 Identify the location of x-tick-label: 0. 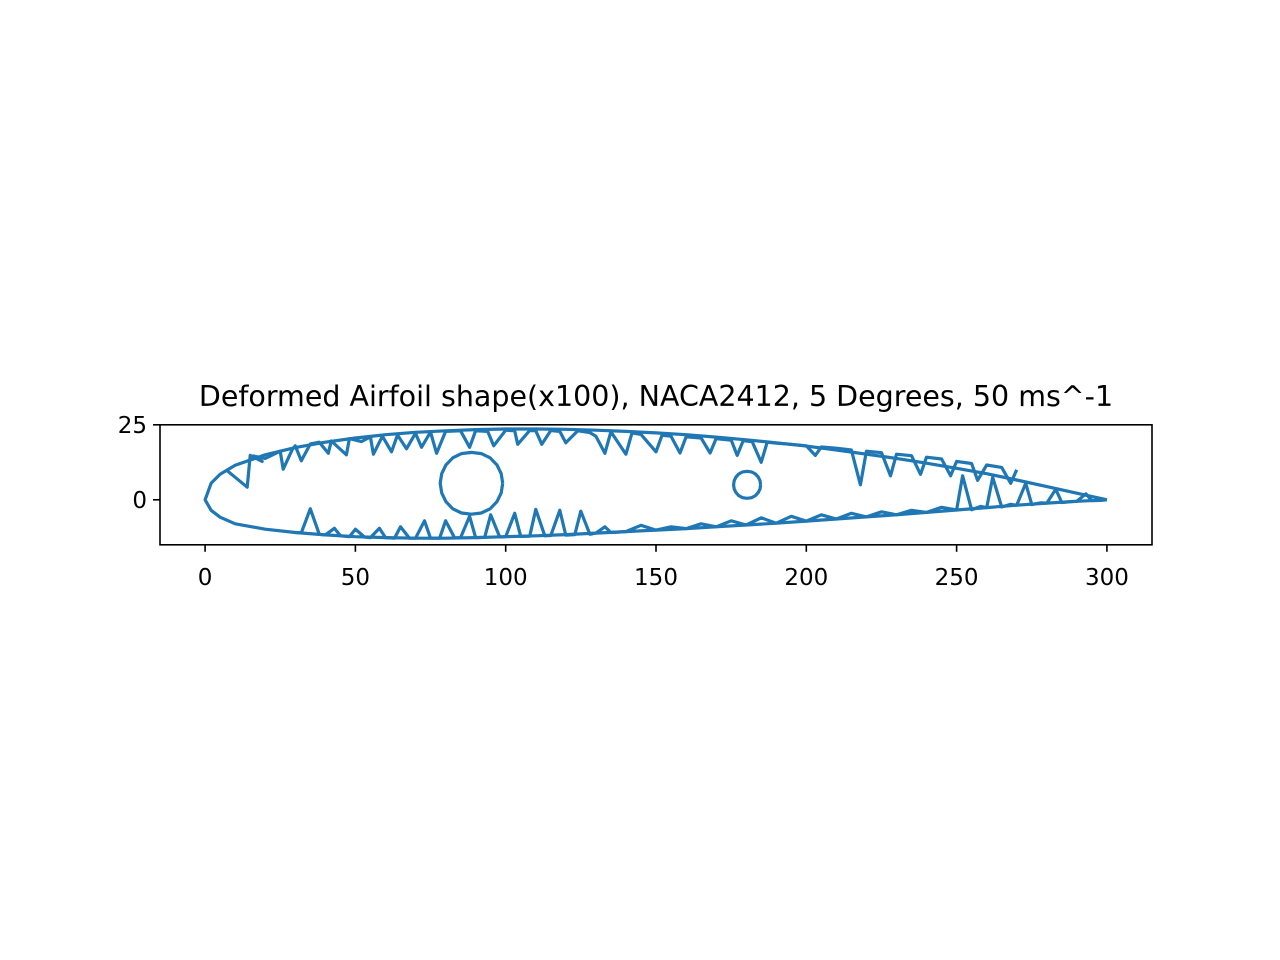
(205, 578).